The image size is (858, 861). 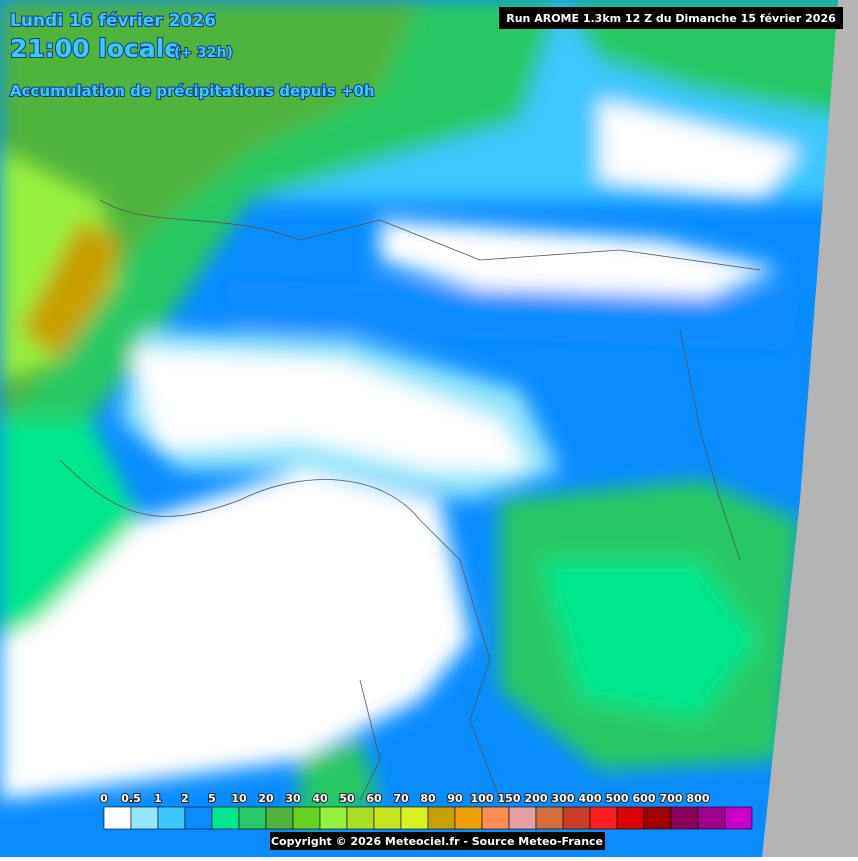 What do you see at coordinates (590, 798) in the screenshot?
I see `legend-label: 400` at bounding box center [590, 798].